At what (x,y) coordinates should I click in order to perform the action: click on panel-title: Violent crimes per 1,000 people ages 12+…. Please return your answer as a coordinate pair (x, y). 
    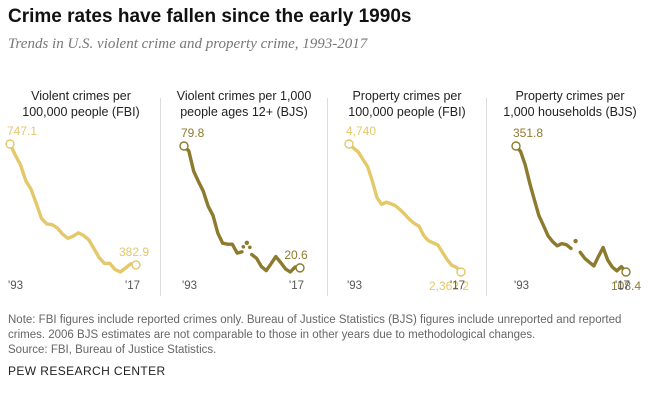
    Looking at the image, I should click on (244, 104).